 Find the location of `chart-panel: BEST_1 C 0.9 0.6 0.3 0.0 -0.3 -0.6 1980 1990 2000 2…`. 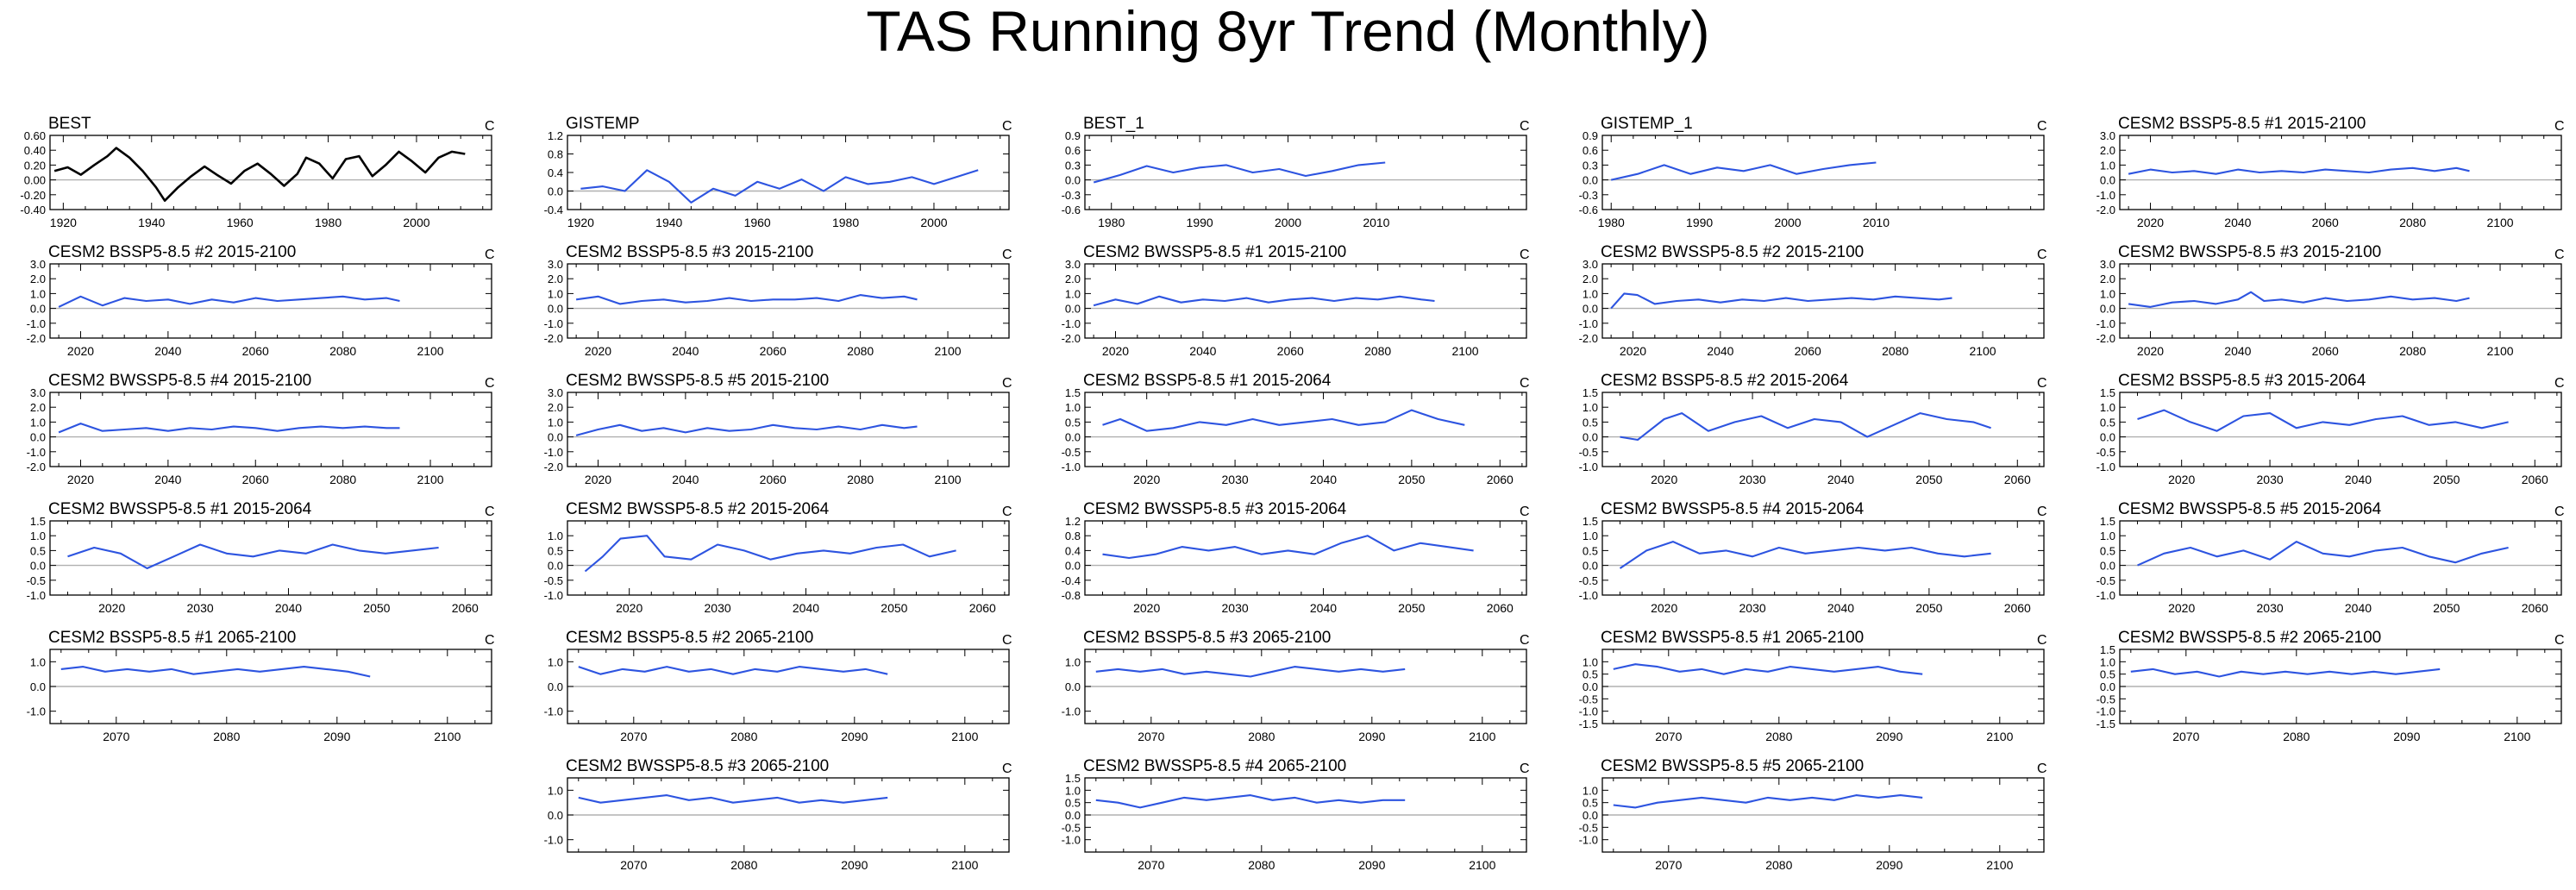

chart-panel: BEST_1 C 0.9 0.6 0.3 0.0 -0.3 -0.6 1980 1990 2000 2… is located at coordinates (1296, 172).